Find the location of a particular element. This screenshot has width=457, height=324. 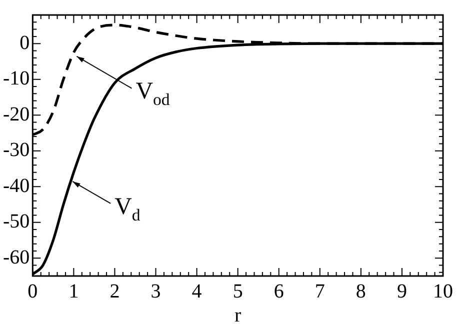

x-tick-label: 5 is located at coordinates (237, 291).